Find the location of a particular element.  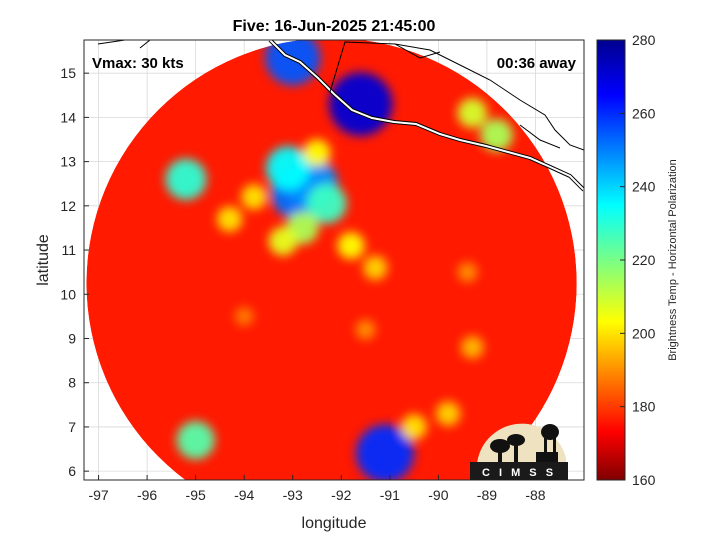

cimss-logo: C I M S S is located at coordinates (519, 451).